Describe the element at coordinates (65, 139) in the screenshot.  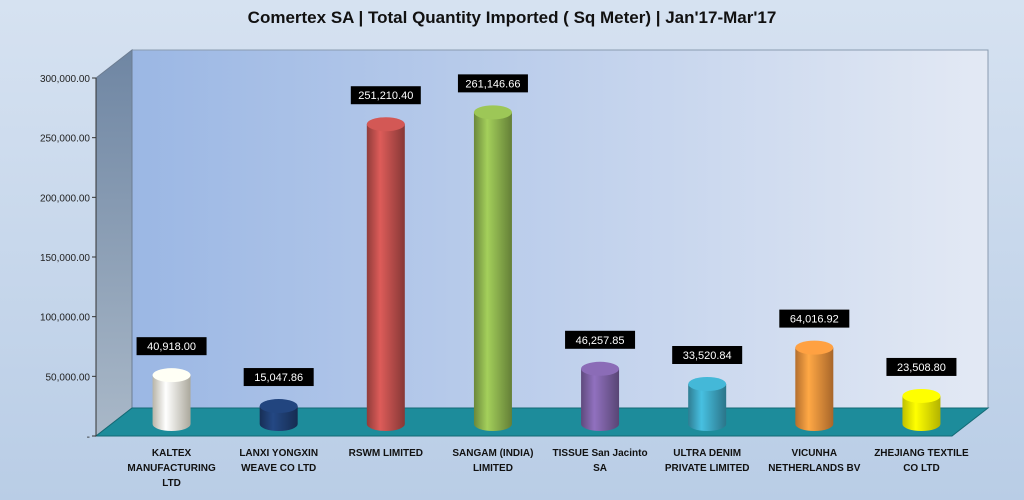
I see `y-tick-label: 250,000.00` at that location.